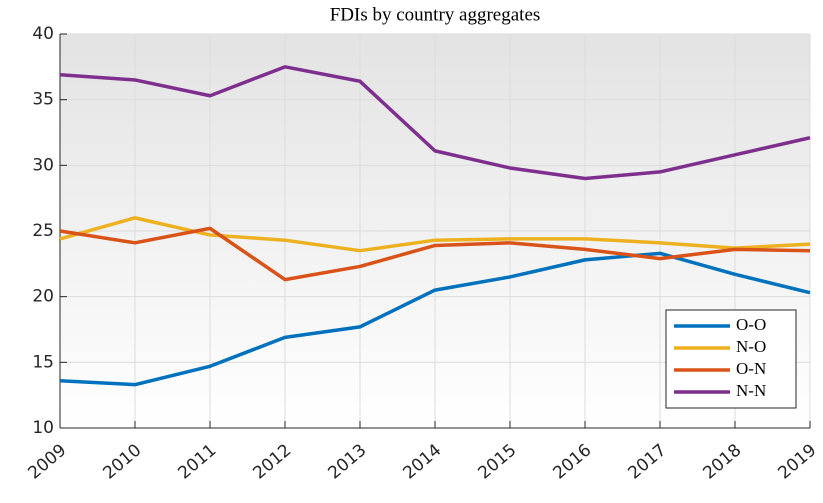  What do you see at coordinates (722, 461) in the screenshot?
I see `x-tick-label: 2018` at bounding box center [722, 461].